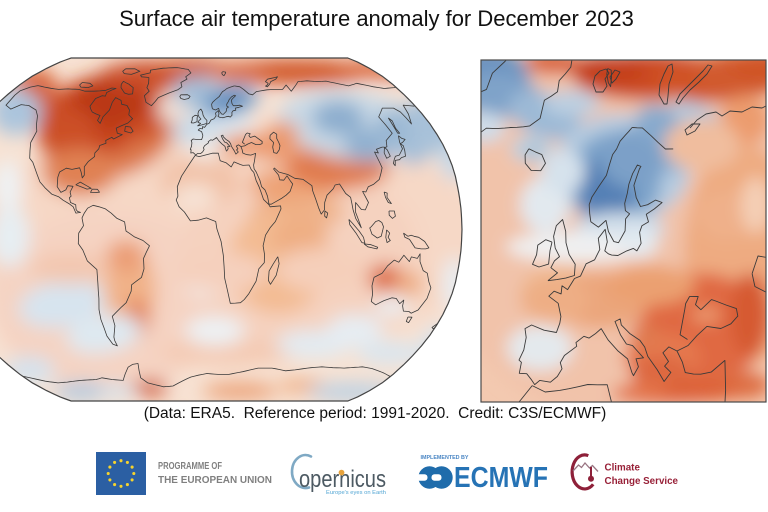 The image size is (768, 512). Describe the element at coordinates (501, 478) in the screenshot. I see `svg-text: ECMWF` at that location.